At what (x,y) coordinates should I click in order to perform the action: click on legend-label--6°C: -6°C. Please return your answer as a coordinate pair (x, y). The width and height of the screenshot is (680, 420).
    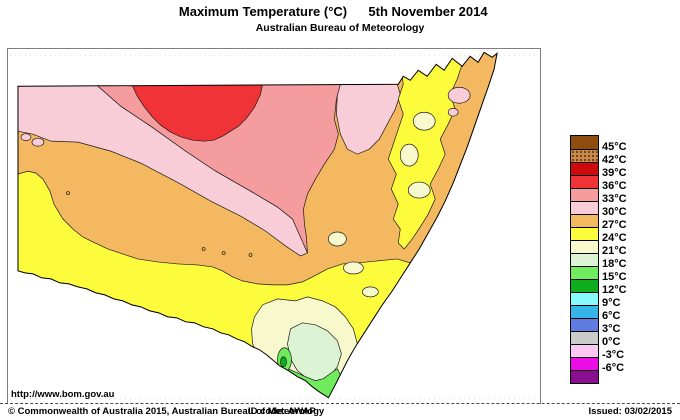
    Looking at the image, I should click on (613, 368).